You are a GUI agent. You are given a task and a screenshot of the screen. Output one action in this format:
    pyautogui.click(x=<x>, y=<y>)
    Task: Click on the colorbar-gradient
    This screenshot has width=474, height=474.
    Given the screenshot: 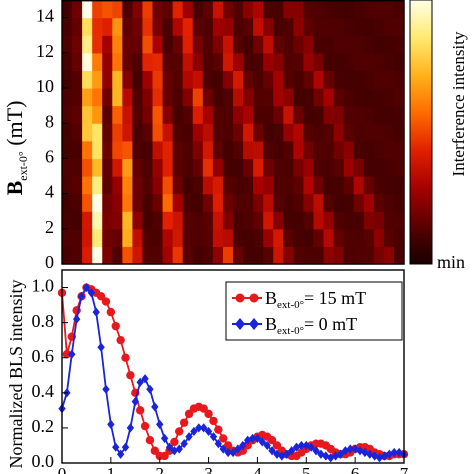 What is the action you would take?
    pyautogui.click(x=421, y=132)
    